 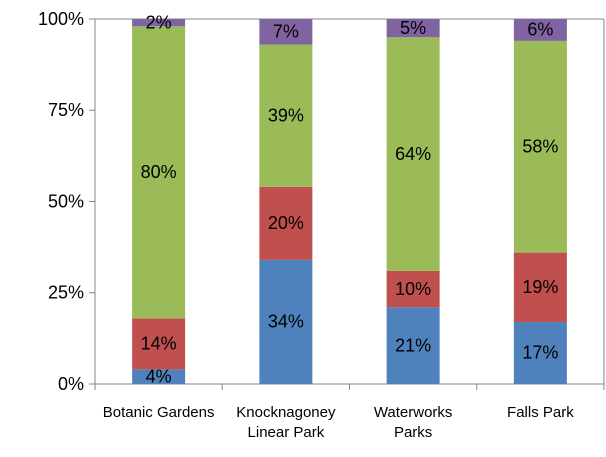 I want to click on x-tick-label: Waterworks Parks, so click(x=413, y=422).